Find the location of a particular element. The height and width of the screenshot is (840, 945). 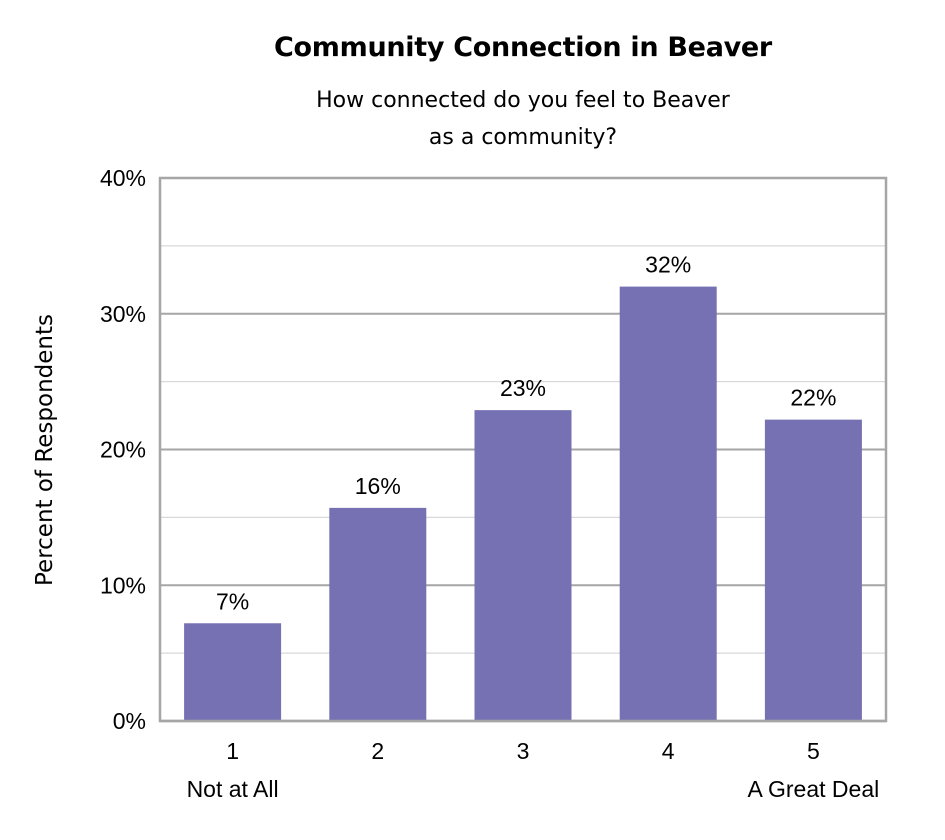

x-tick-label: 4 is located at coordinates (668, 751).